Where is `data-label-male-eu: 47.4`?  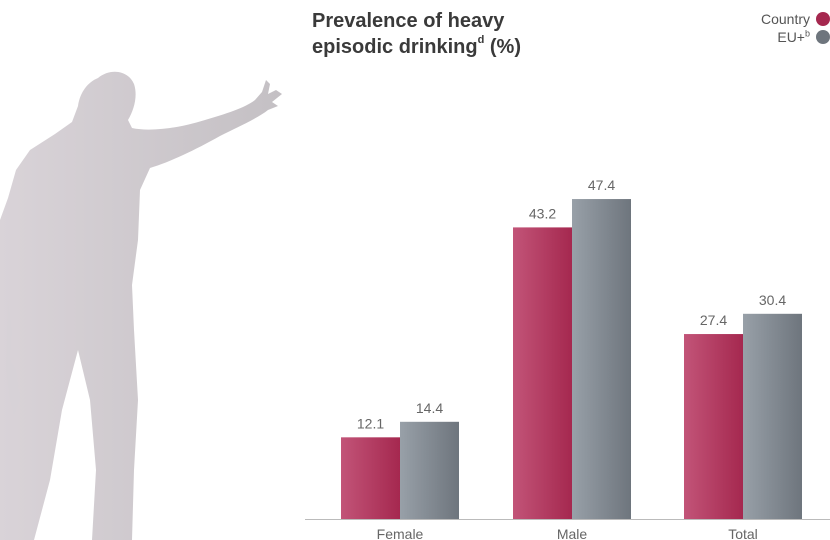 data-label-male-eu: 47.4 is located at coordinates (601, 185).